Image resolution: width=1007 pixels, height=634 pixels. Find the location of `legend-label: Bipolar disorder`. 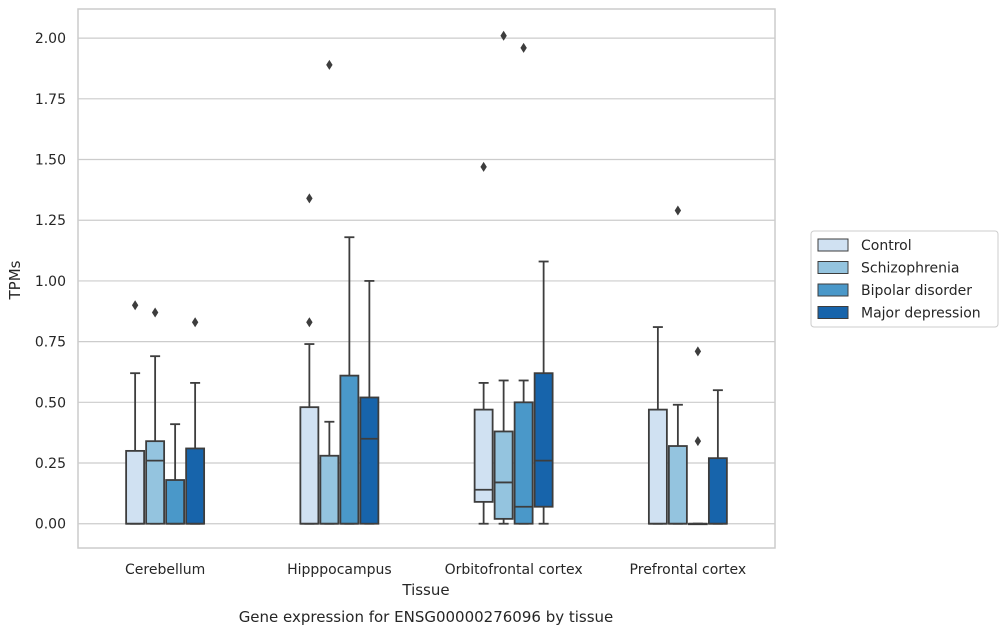

legend-label: Bipolar disorder is located at coordinates (916, 291).